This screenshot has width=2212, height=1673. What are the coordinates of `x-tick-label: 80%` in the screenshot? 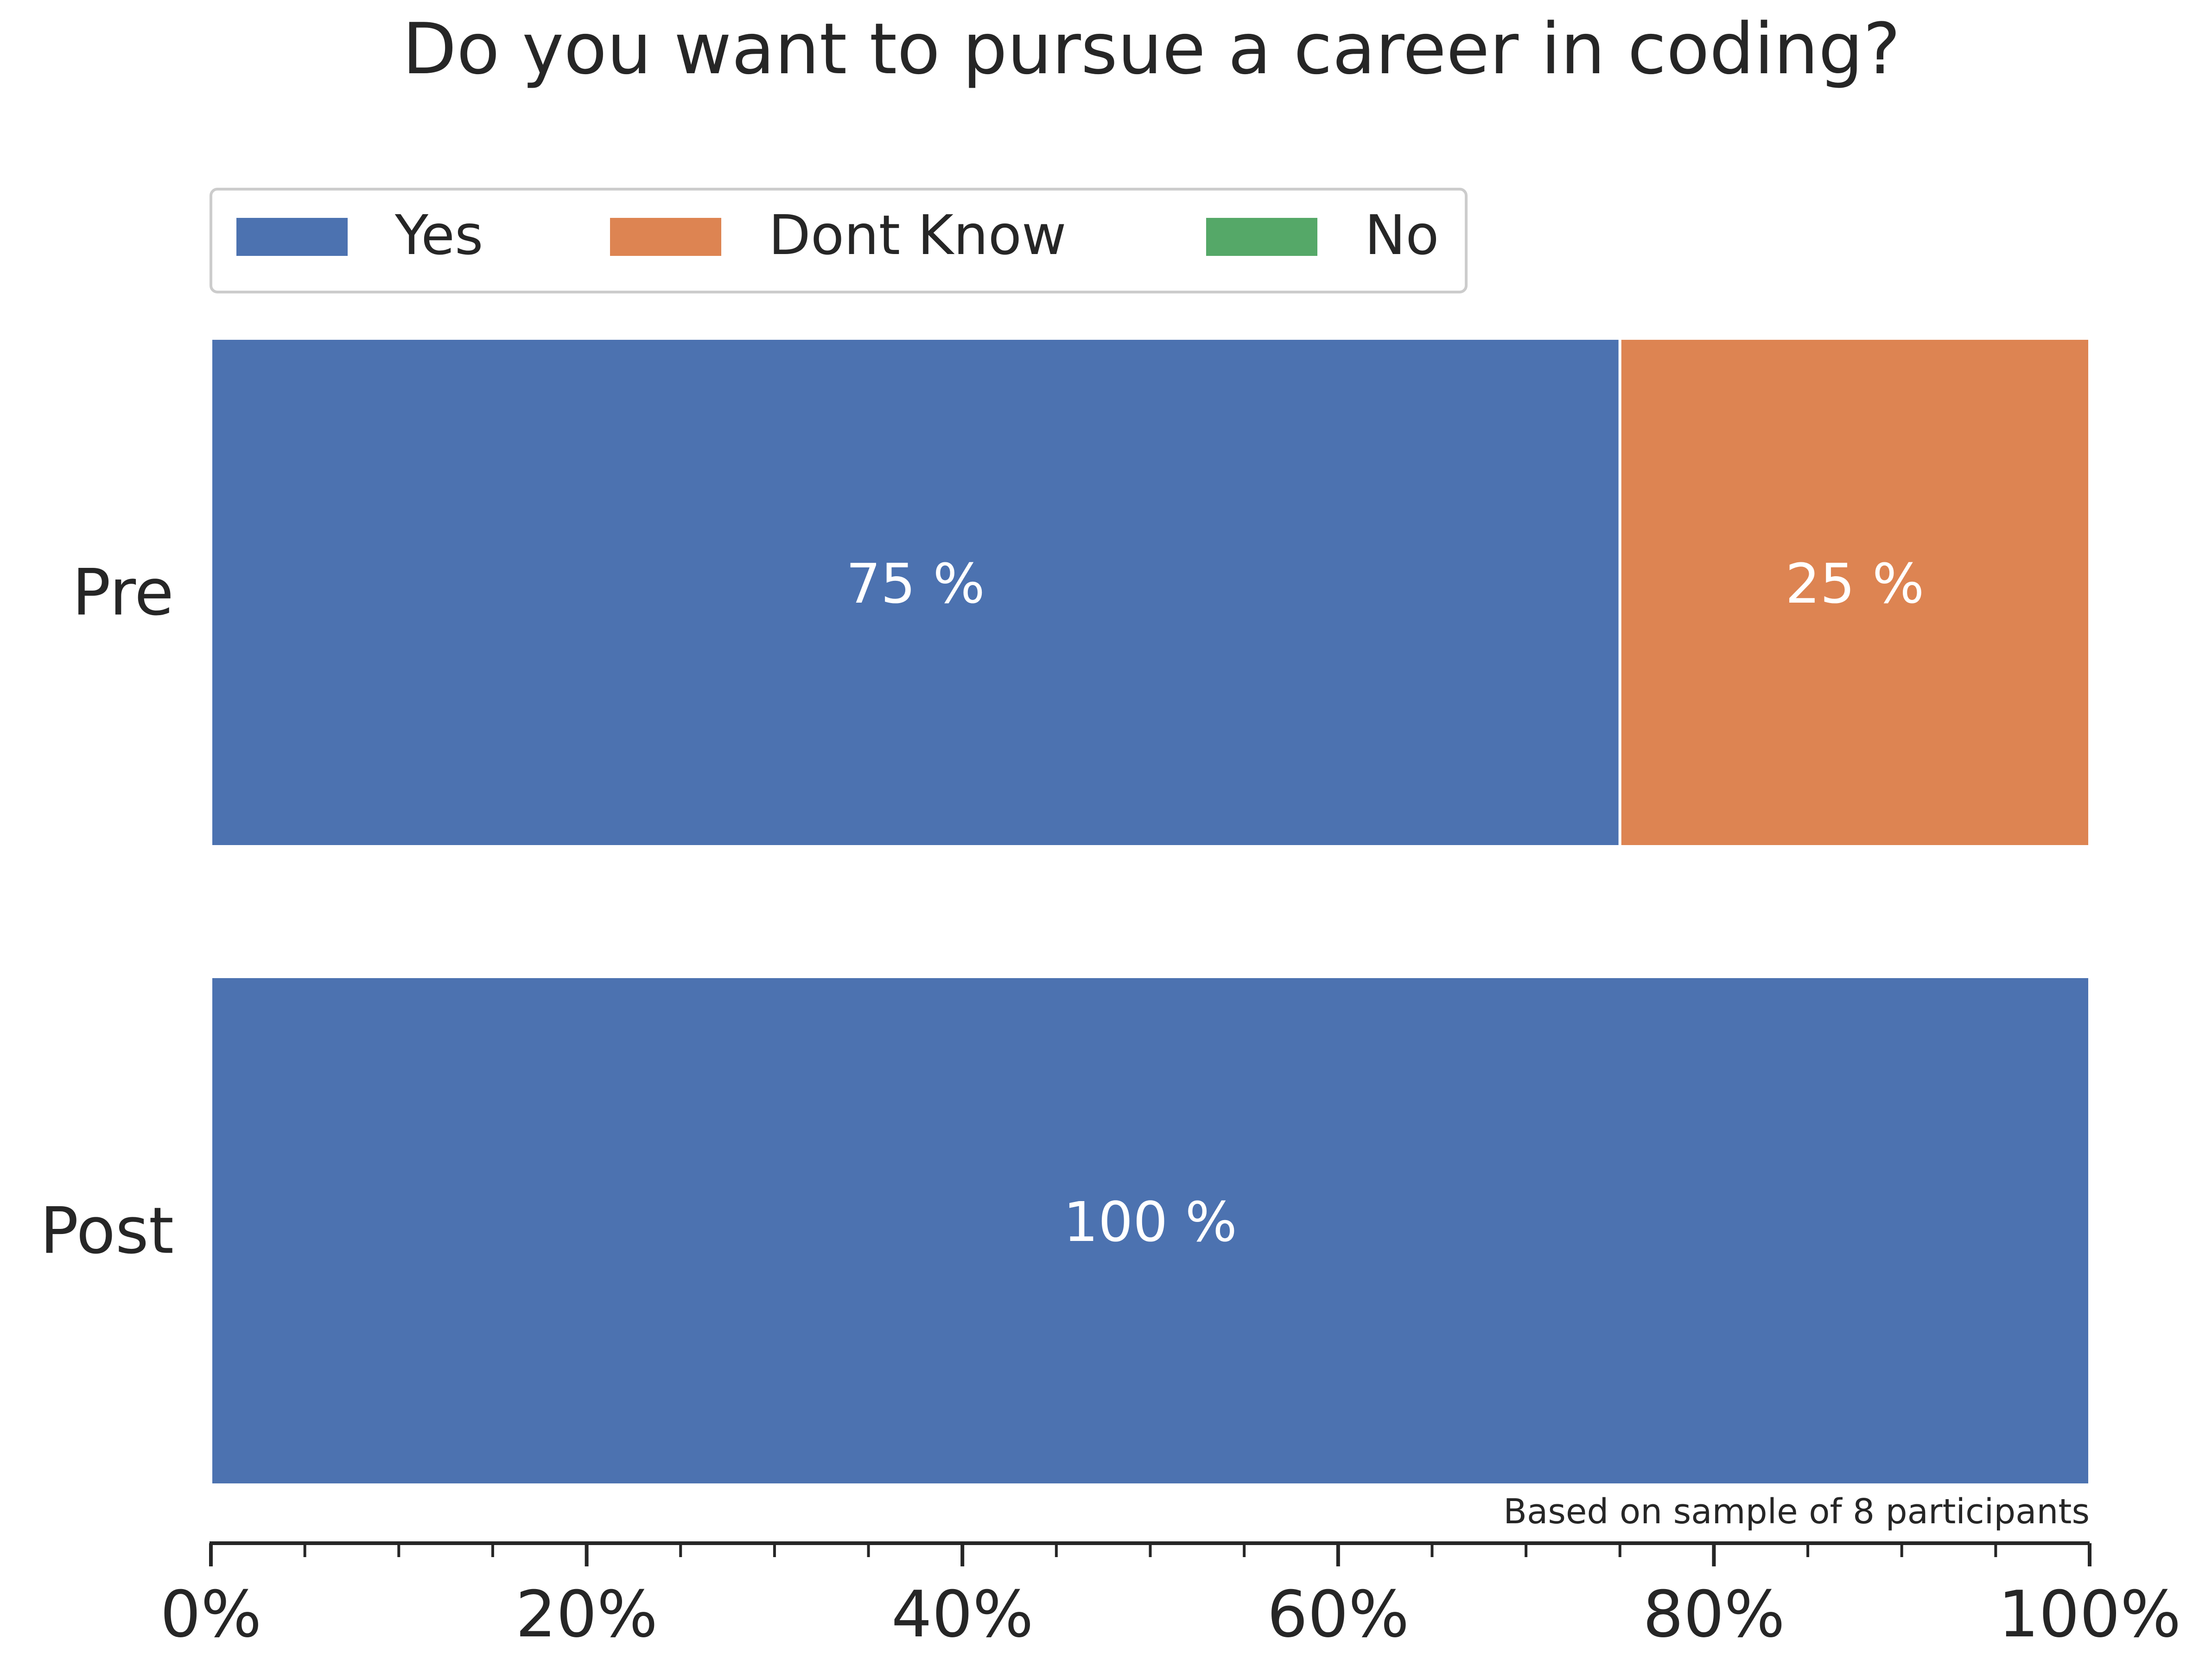 It's located at (1714, 1614).